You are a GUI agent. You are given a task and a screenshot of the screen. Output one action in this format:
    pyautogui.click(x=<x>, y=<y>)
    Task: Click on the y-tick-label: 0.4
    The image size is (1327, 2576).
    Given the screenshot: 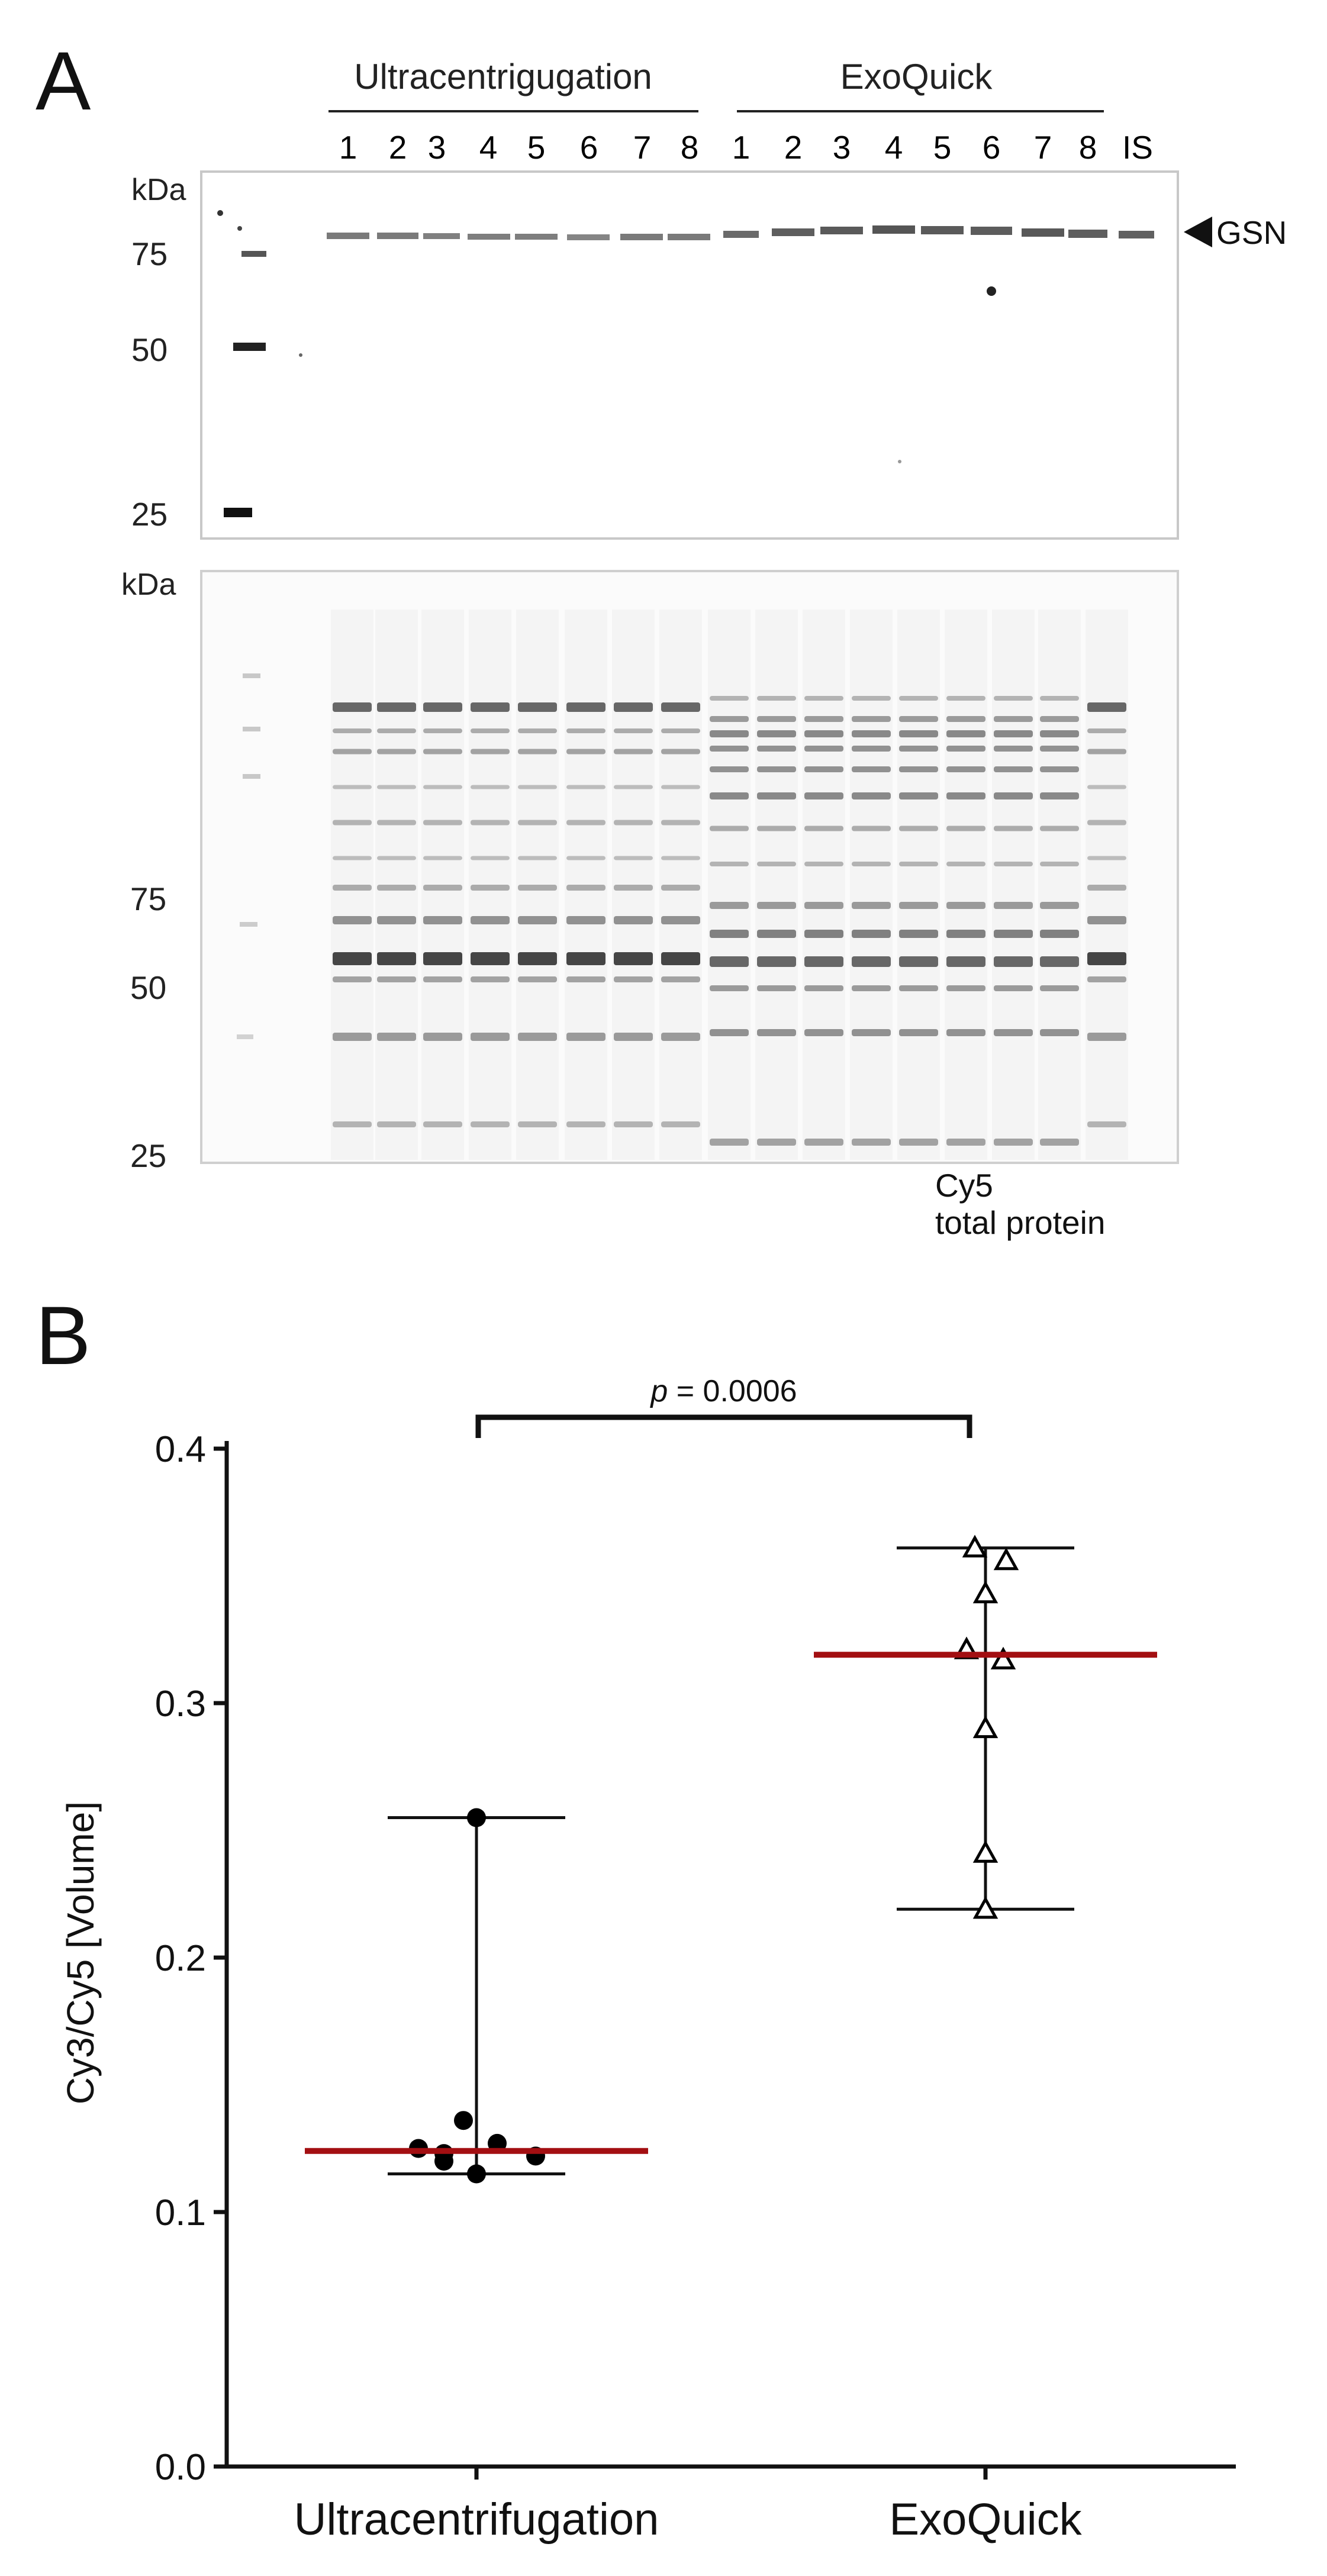 What is the action you would take?
    pyautogui.click(x=180, y=1449)
    